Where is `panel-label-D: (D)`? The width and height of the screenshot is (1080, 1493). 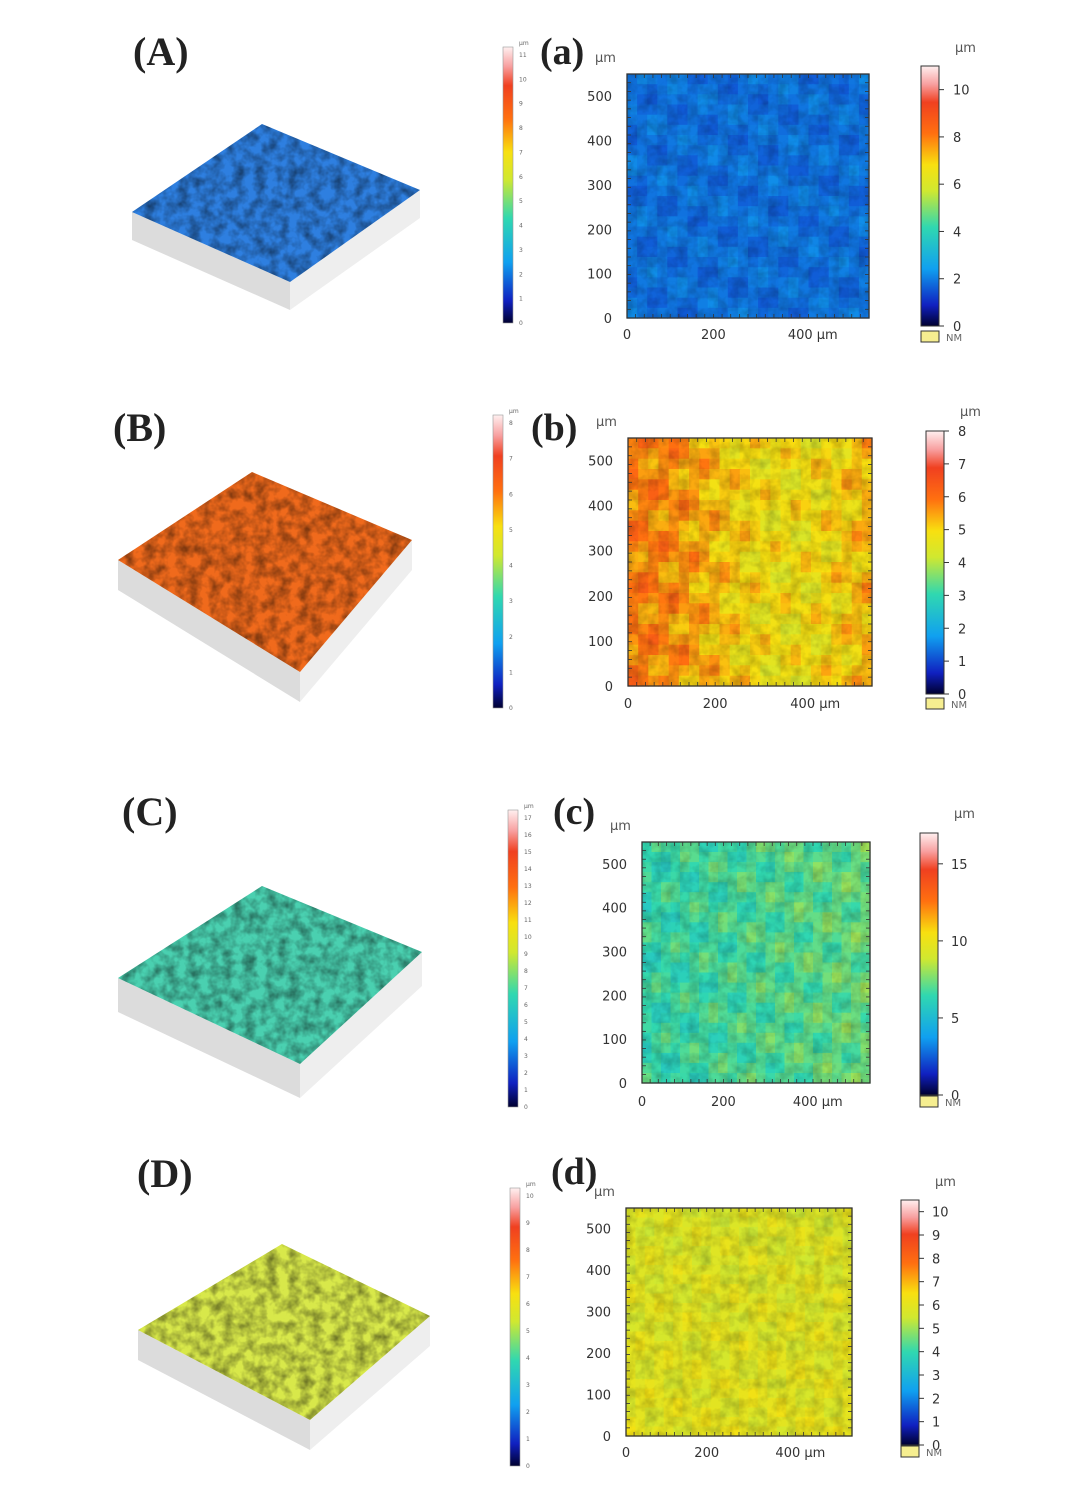 panel-label-D: (D) is located at coordinates (165, 1173).